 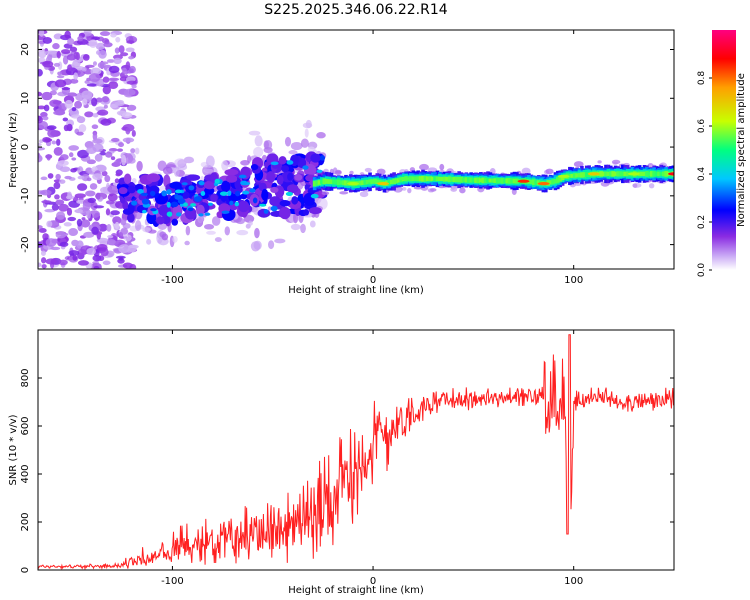 I want to click on y-tick-label: 200, so click(x=25, y=521).